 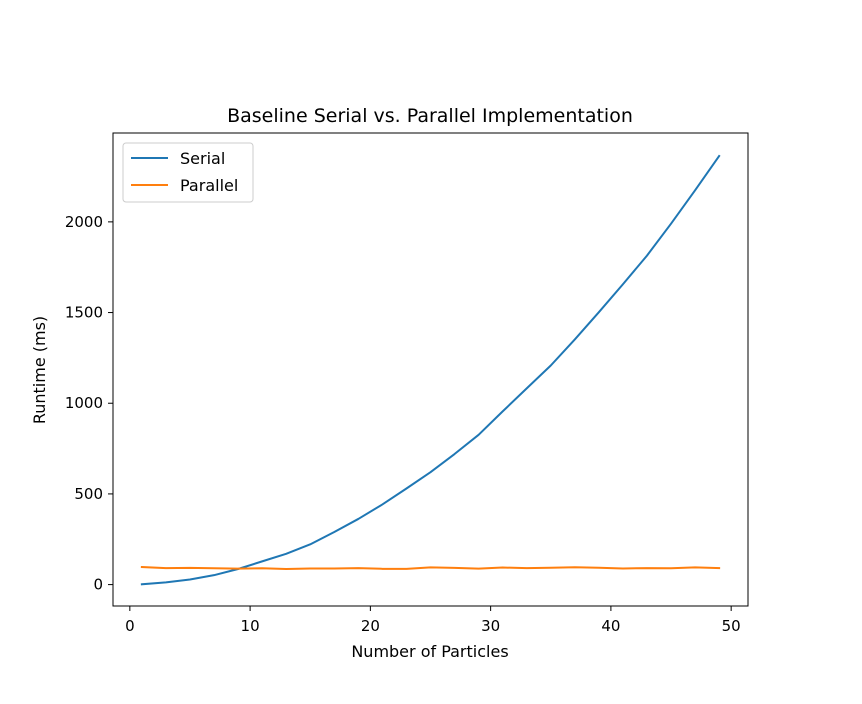 What do you see at coordinates (84, 222) in the screenshot?
I see `y-tick-label: 2000` at bounding box center [84, 222].